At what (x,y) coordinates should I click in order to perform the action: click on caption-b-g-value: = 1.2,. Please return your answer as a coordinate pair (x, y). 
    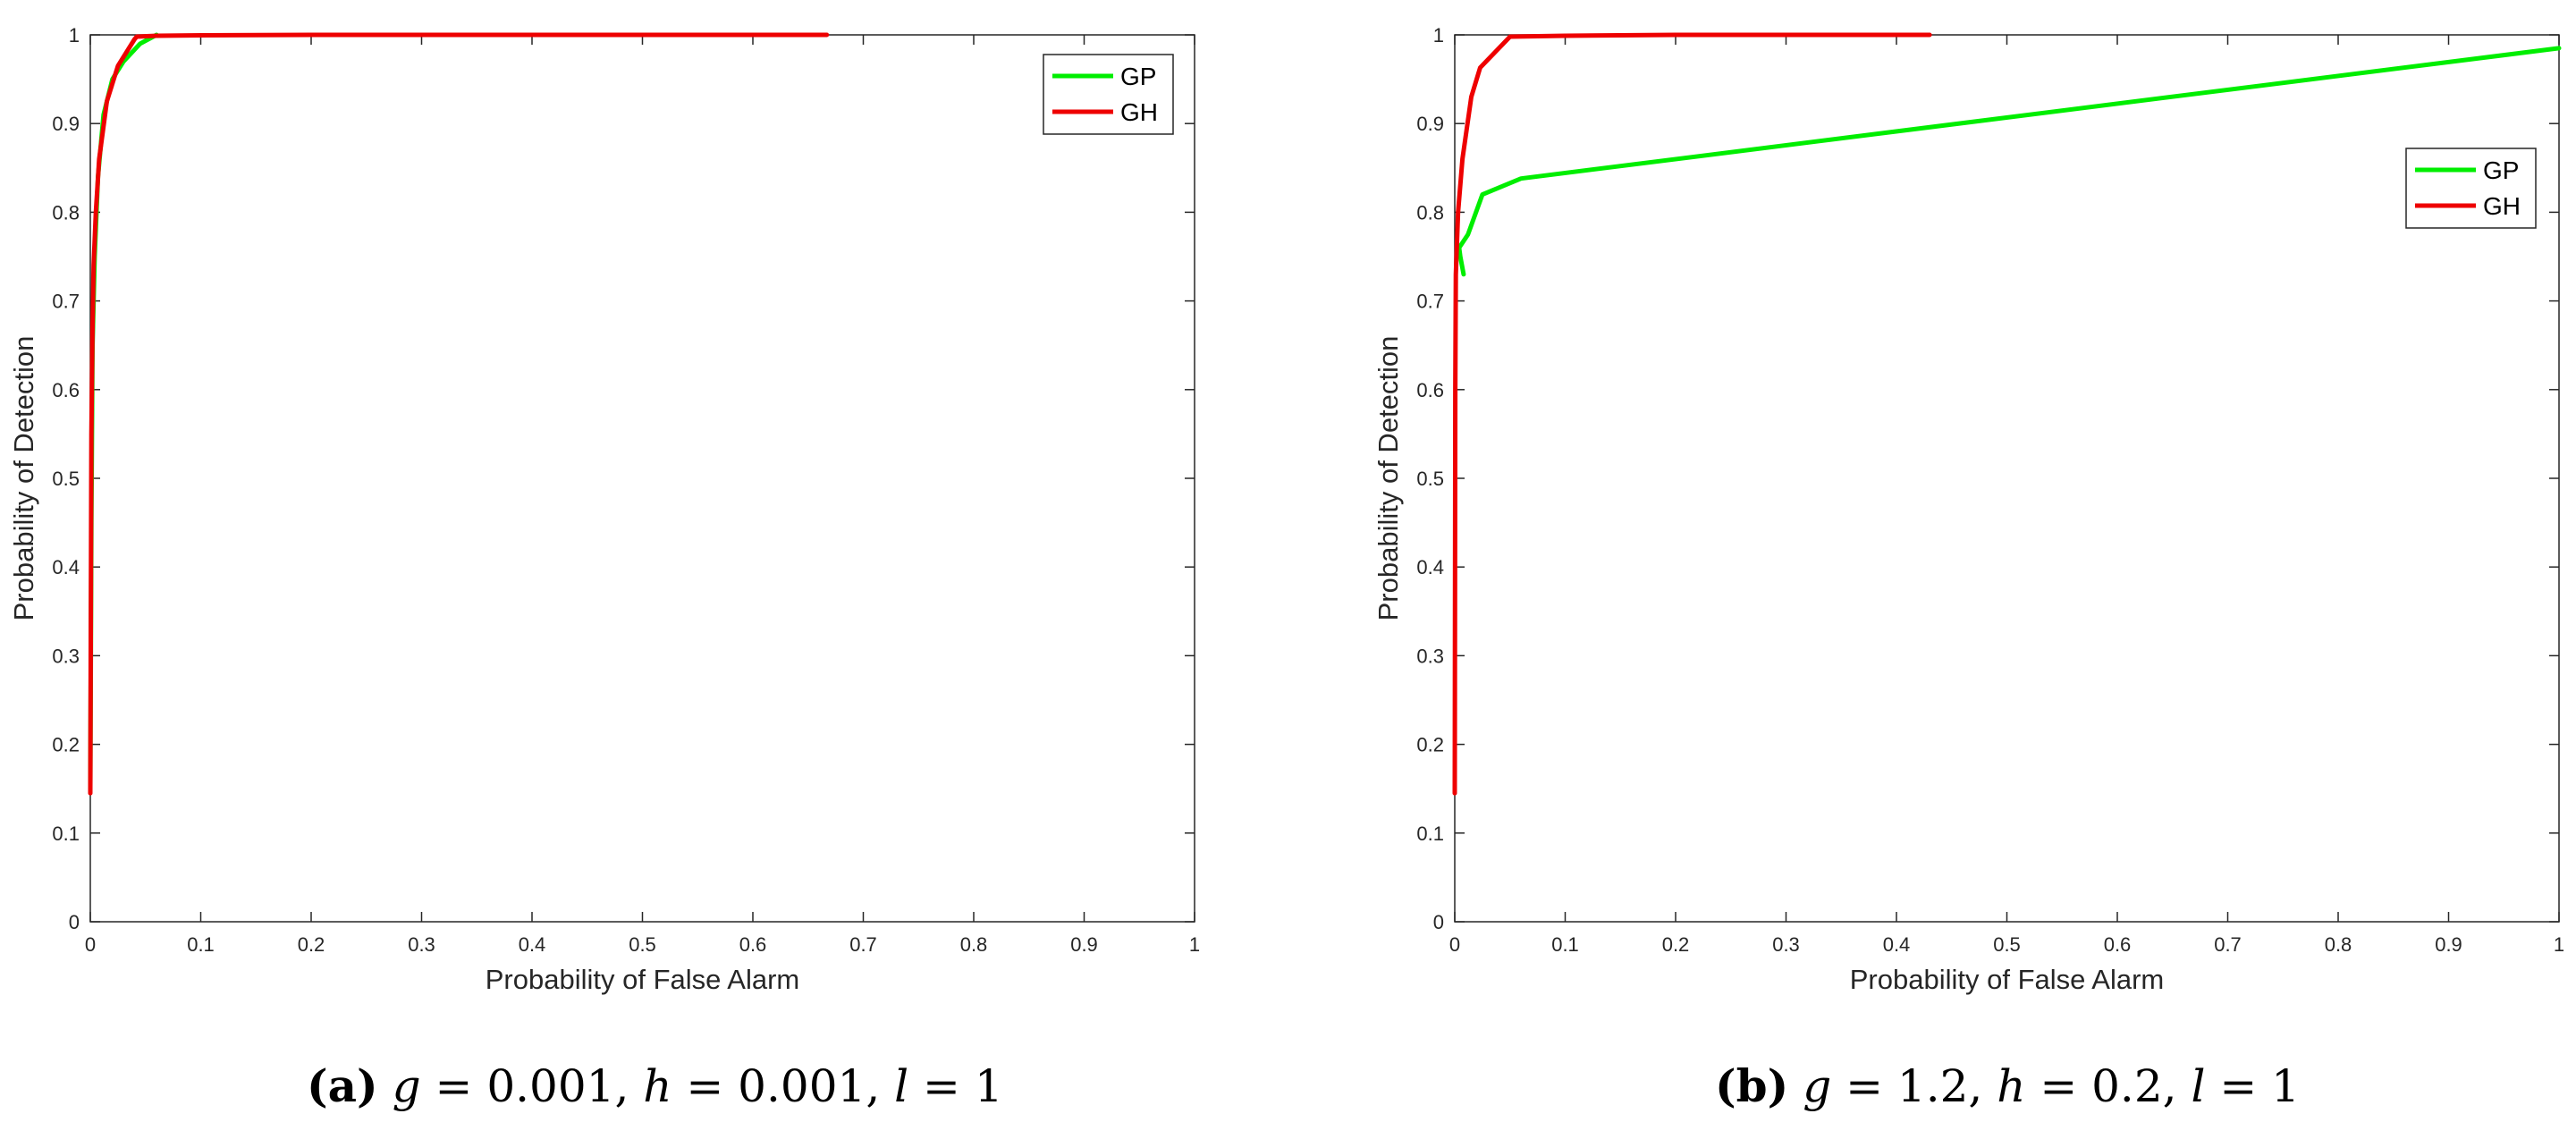
    Looking at the image, I should click on (1914, 1086).